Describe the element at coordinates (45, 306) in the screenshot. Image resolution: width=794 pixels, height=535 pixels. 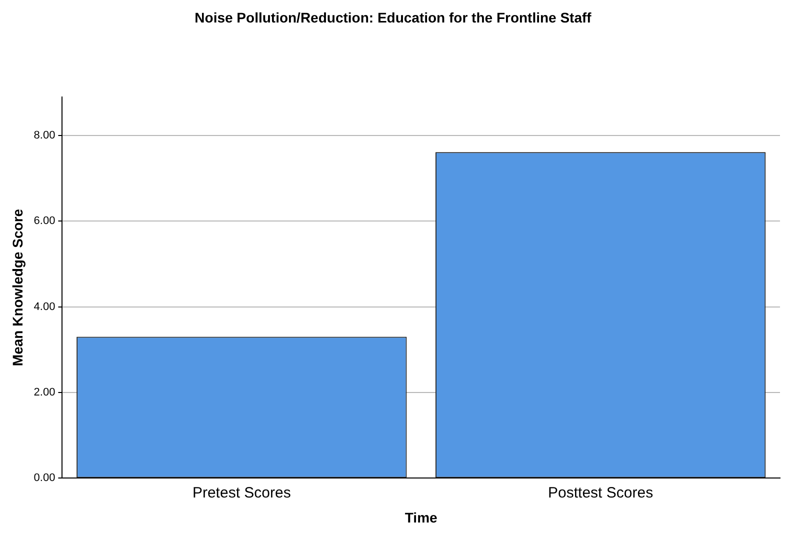
I see `y-tick-label: 4.00` at that location.